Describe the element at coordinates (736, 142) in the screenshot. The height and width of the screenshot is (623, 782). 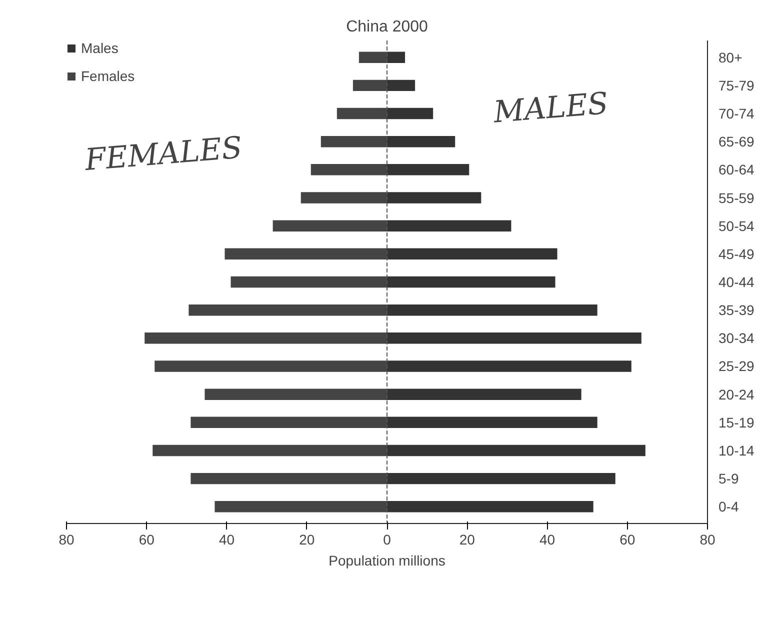
I see `y-tick-label: 65-69` at that location.